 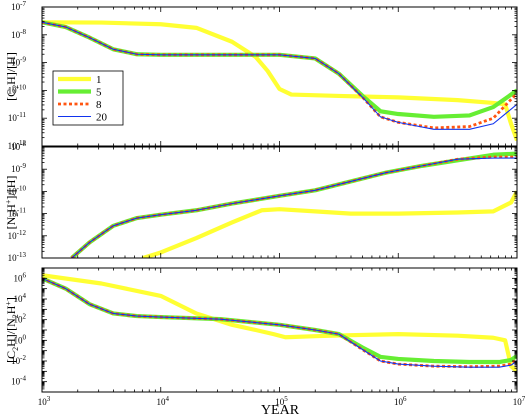 I want to click on x-tick-label: 10⁵, so click(x=281, y=401).